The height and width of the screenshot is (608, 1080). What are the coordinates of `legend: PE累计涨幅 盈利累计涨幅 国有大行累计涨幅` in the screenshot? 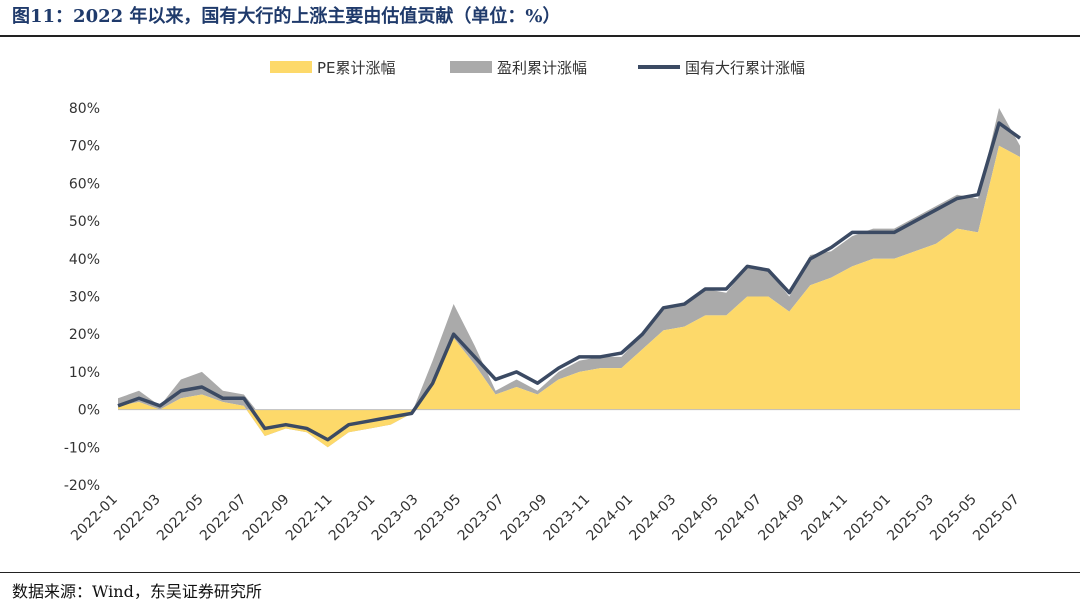 It's located at (537, 68).